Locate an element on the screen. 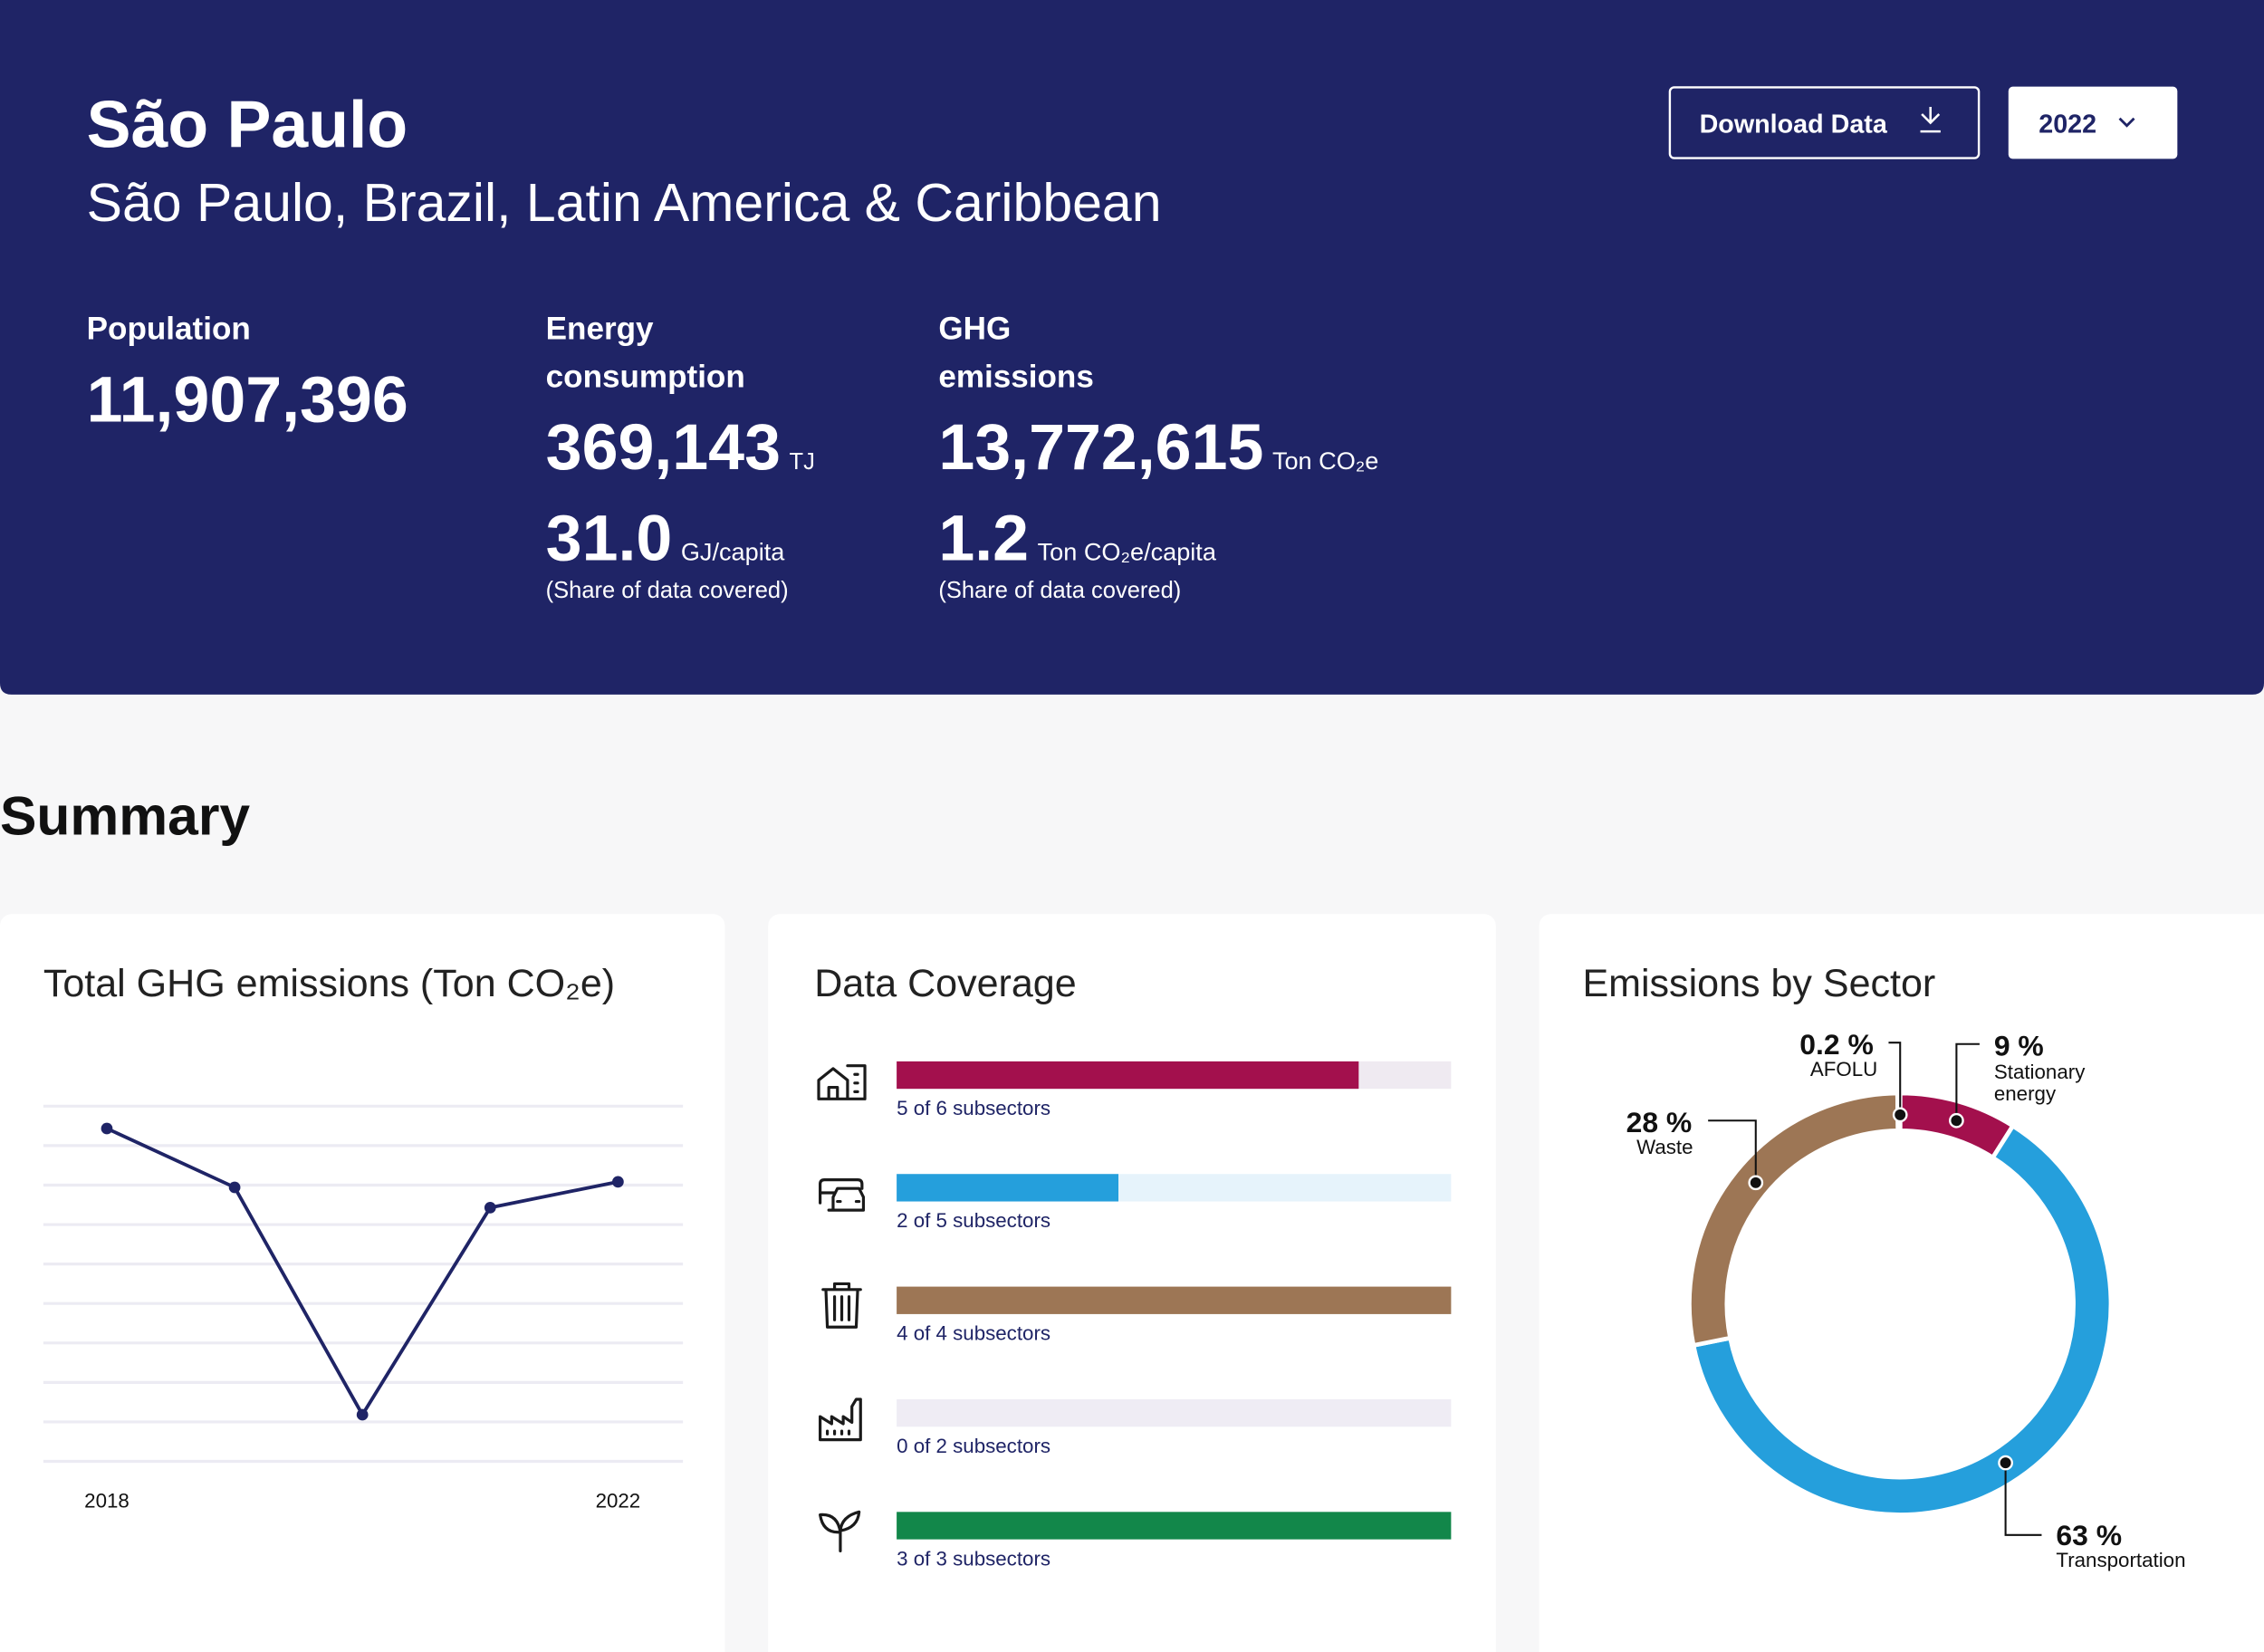  stat-label: emissions is located at coordinates (1016, 376).